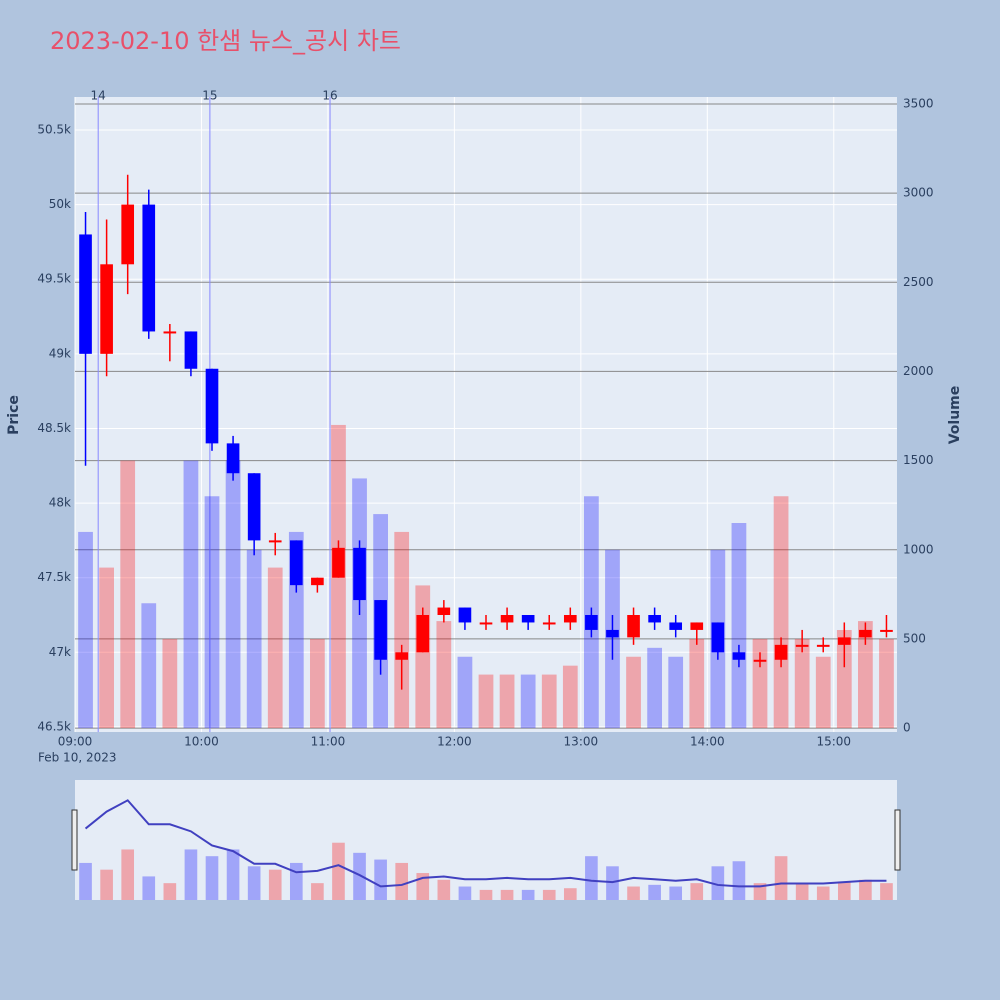 This screenshot has height=1000, width=1000. What do you see at coordinates (581, 742) in the screenshot?
I see `x-tick-label: 13:00` at bounding box center [581, 742].